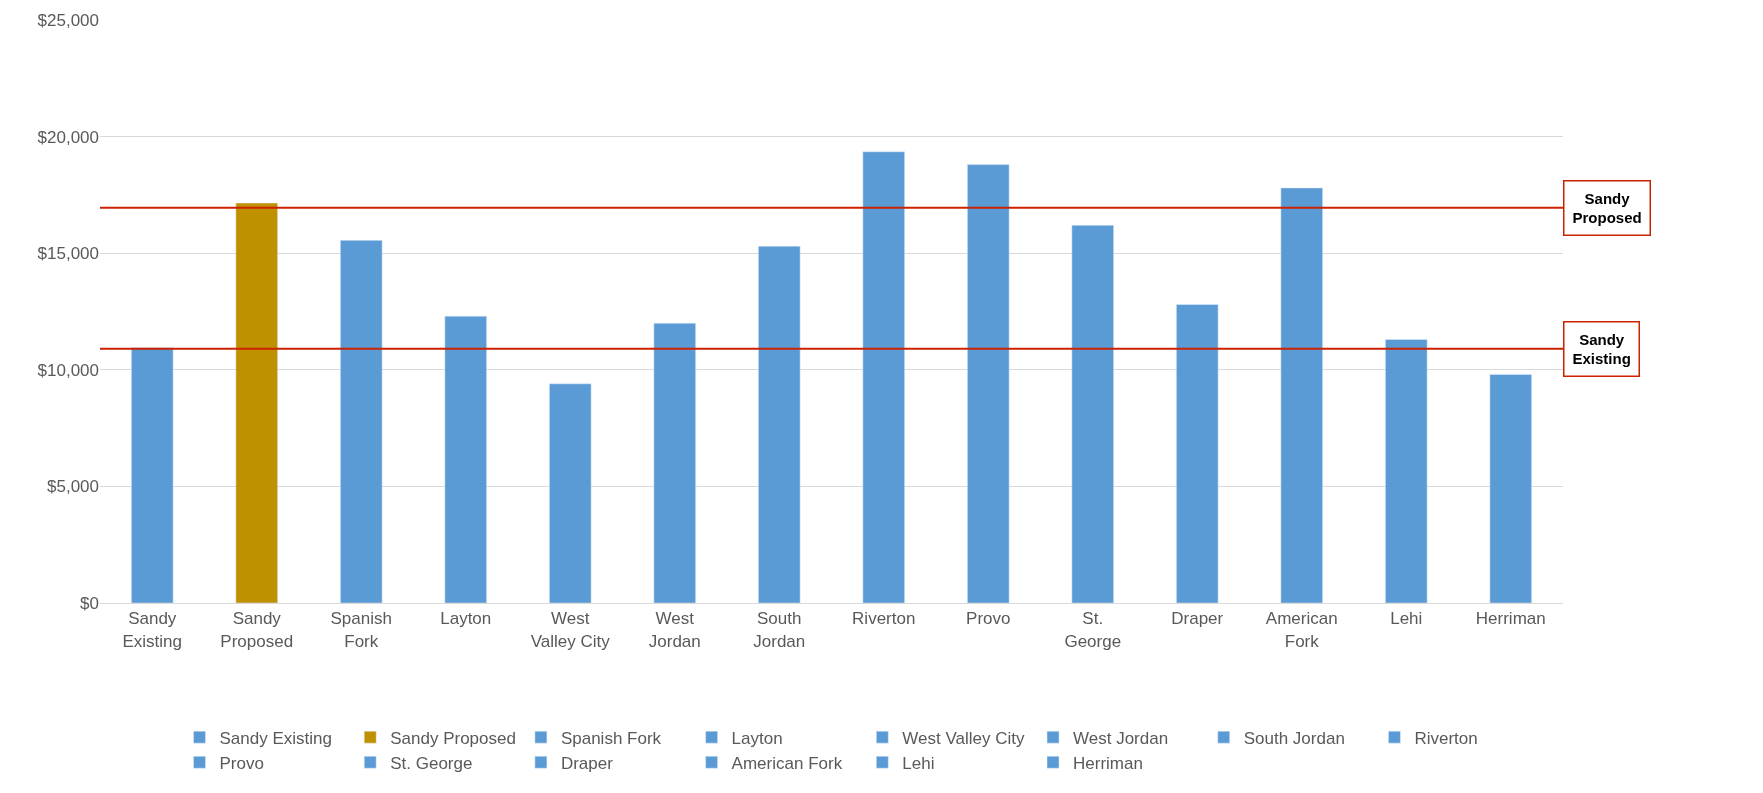 This screenshot has width=1763, height=793. What do you see at coordinates (466, 619) in the screenshot?
I see `x-tick-label: Layton` at bounding box center [466, 619].